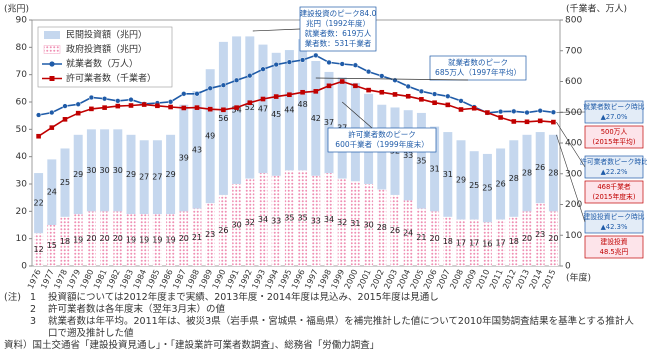 Image resolution: width=647 pixels, height=364 pixels. What do you see at coordinates (448, 174) in the screenshot?
I see `bar-value-label: 31` at bounding box center [448, 174].